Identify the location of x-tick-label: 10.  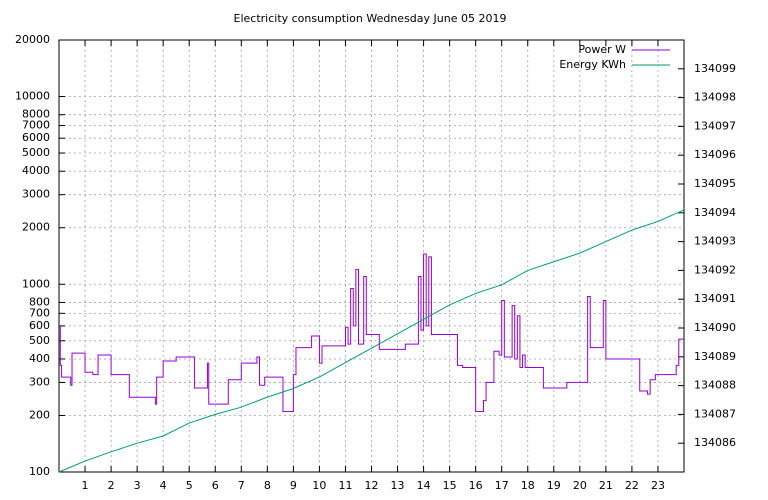
(319, 485).